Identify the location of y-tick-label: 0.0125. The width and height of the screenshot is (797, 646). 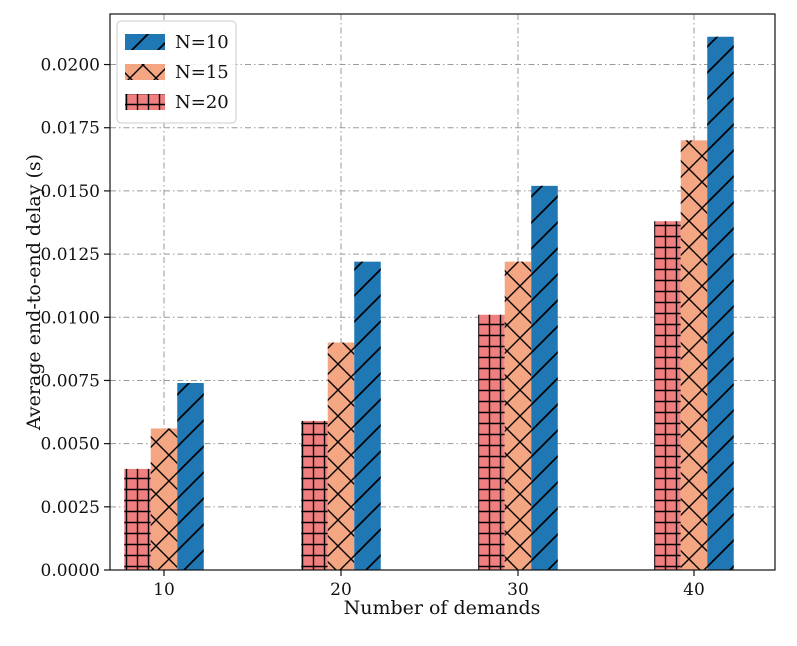
(70, 255).